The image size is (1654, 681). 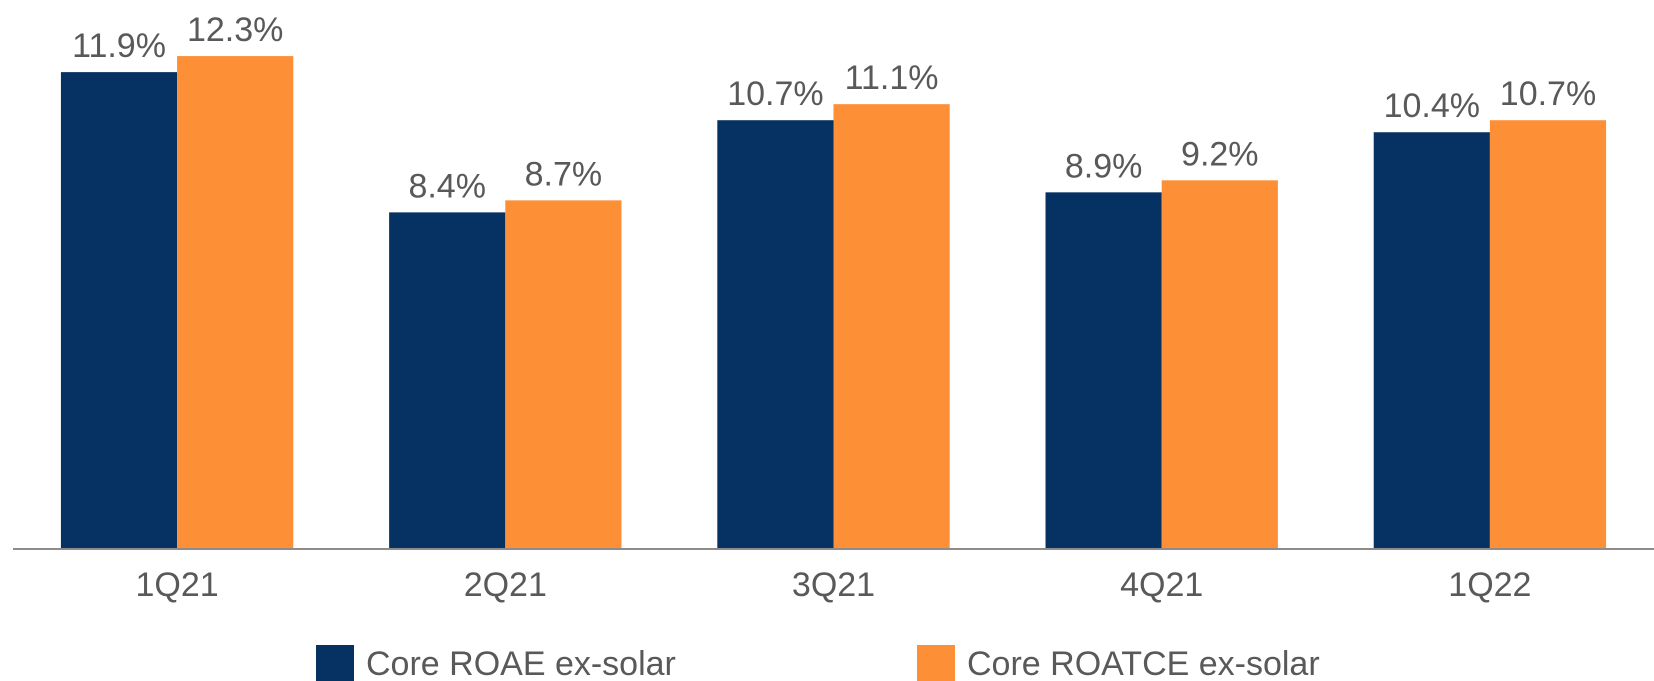 What do you see at coordinates (564, 174) in the screenshot?
I see `value-label: 8.7%` at bounding box center [564, 174].